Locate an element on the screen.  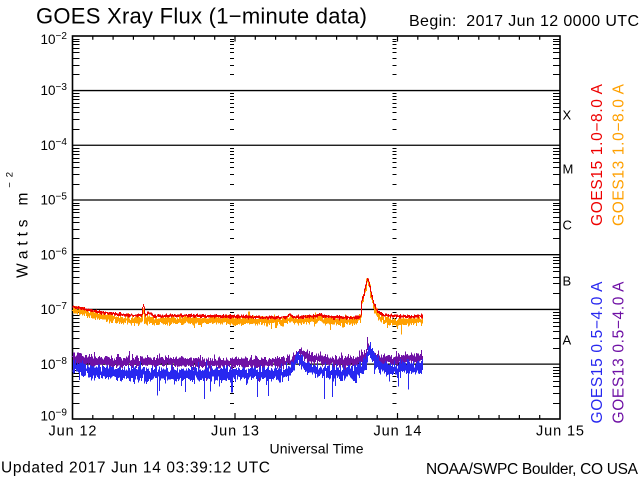
svg-text: GOES13 0.5−4.0 A is located at coordinates (619, 352).